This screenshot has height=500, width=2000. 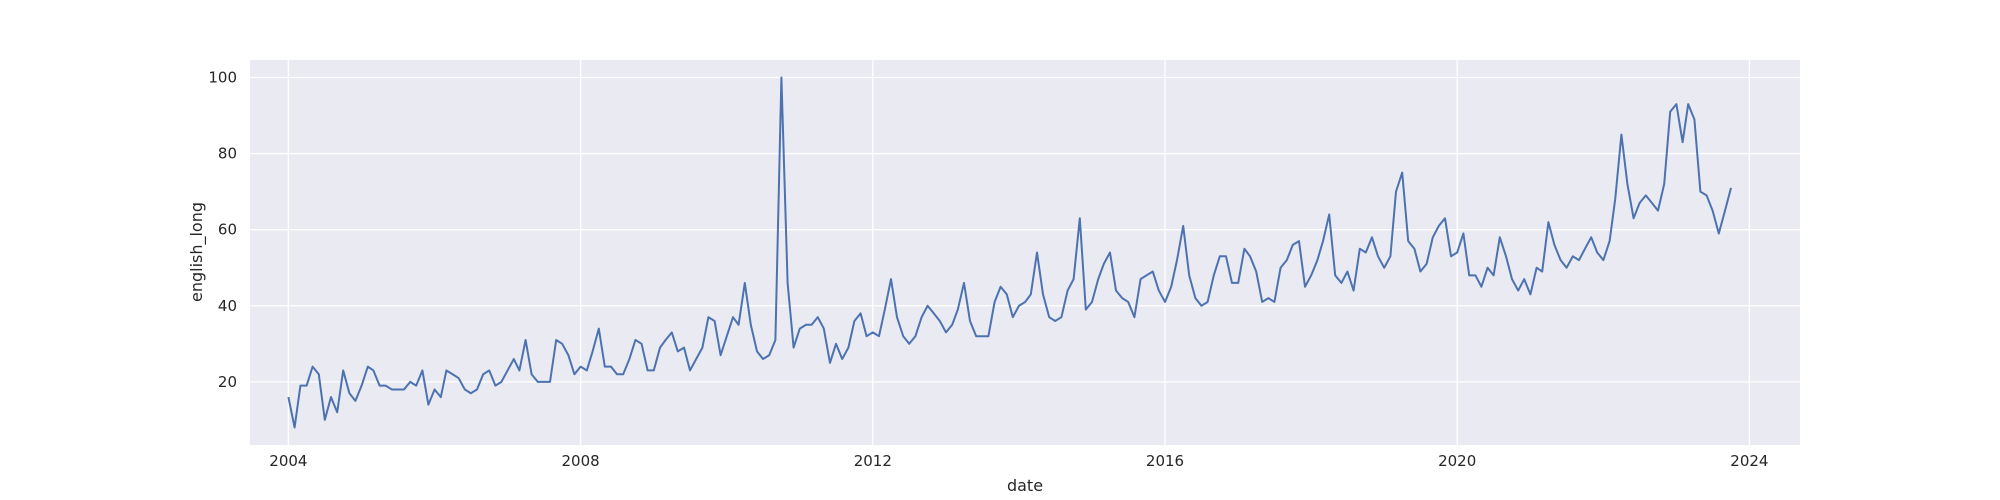 What do you see at coordinates (222, 78) in the screenshot?
I see `y-tick-label: 100` at bounding box center [222, 78].